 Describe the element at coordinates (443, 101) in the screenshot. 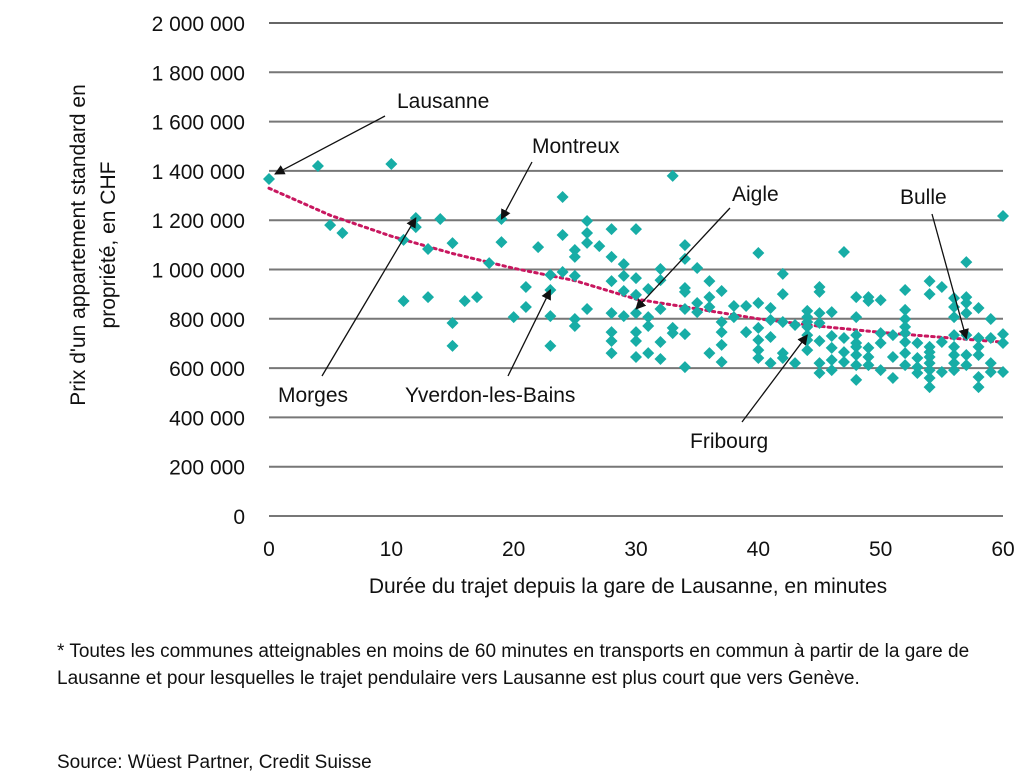

I see `annotation-label: Lausanne` at that location.